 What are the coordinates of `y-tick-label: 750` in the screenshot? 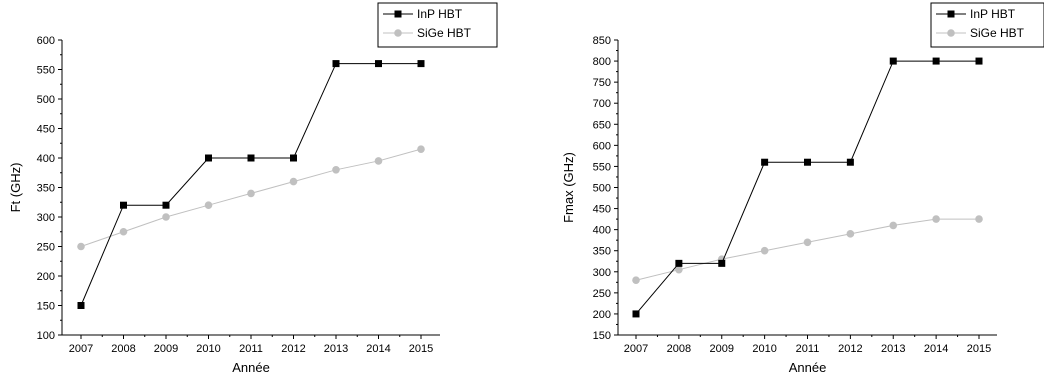 It's located at (602, 83).